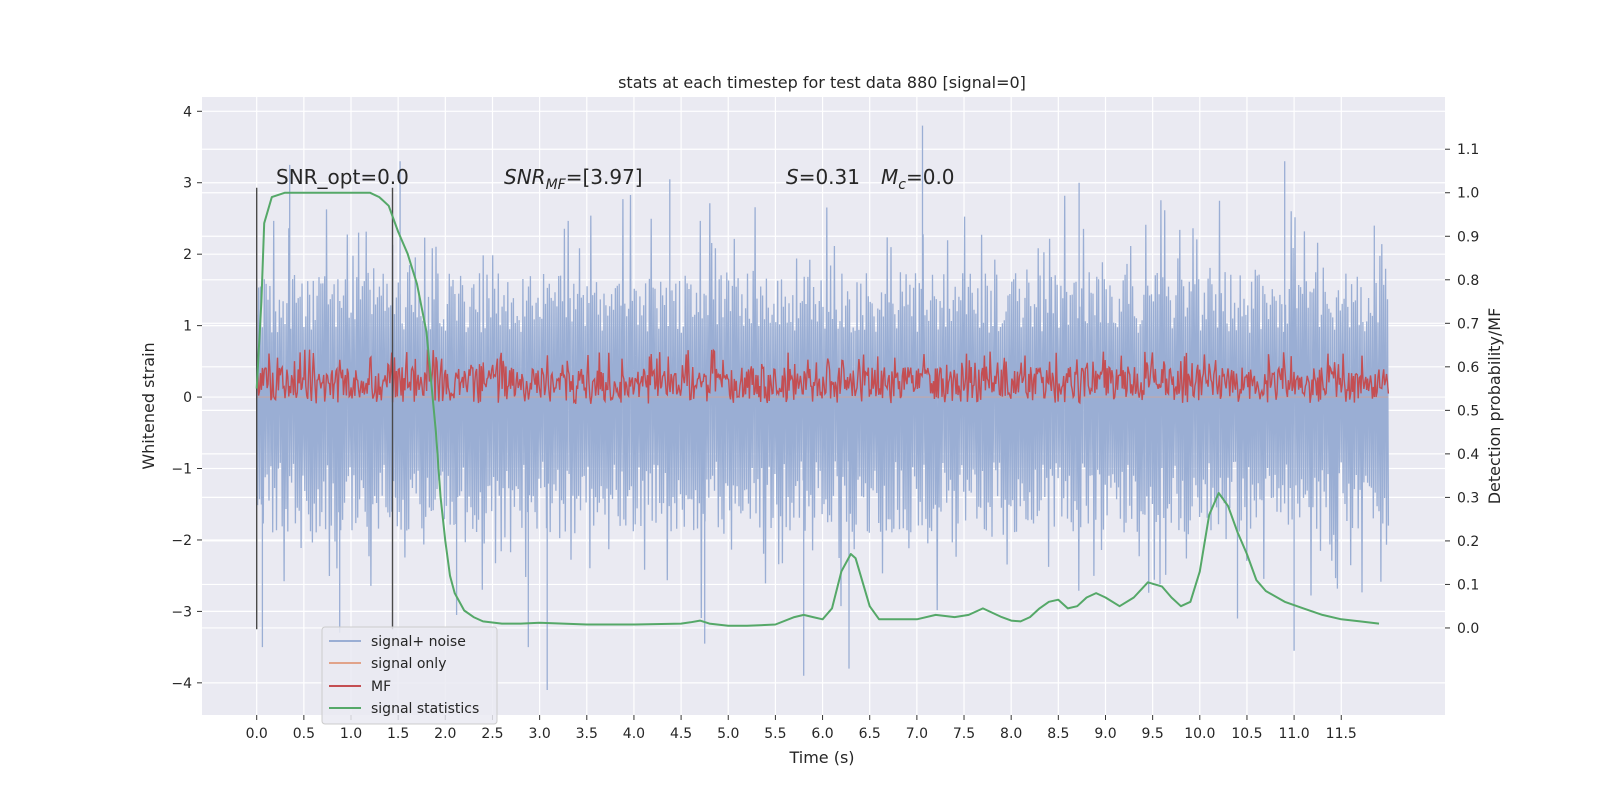 This screenshot has height=800, width=1600. Describe the element at coordinates (587, 734) in the screenshot. I see `x-tick-label: 3.5` at that location.